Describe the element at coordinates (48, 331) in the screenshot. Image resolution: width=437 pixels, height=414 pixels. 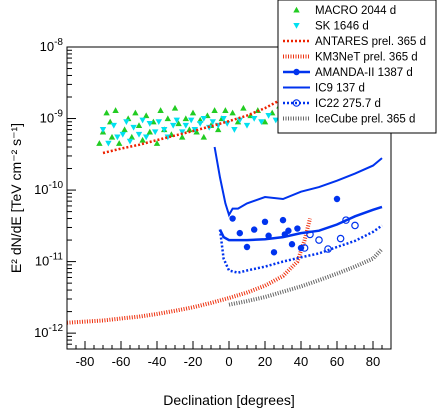
I see `y-tick-label: 10⁻¹²` at that location.